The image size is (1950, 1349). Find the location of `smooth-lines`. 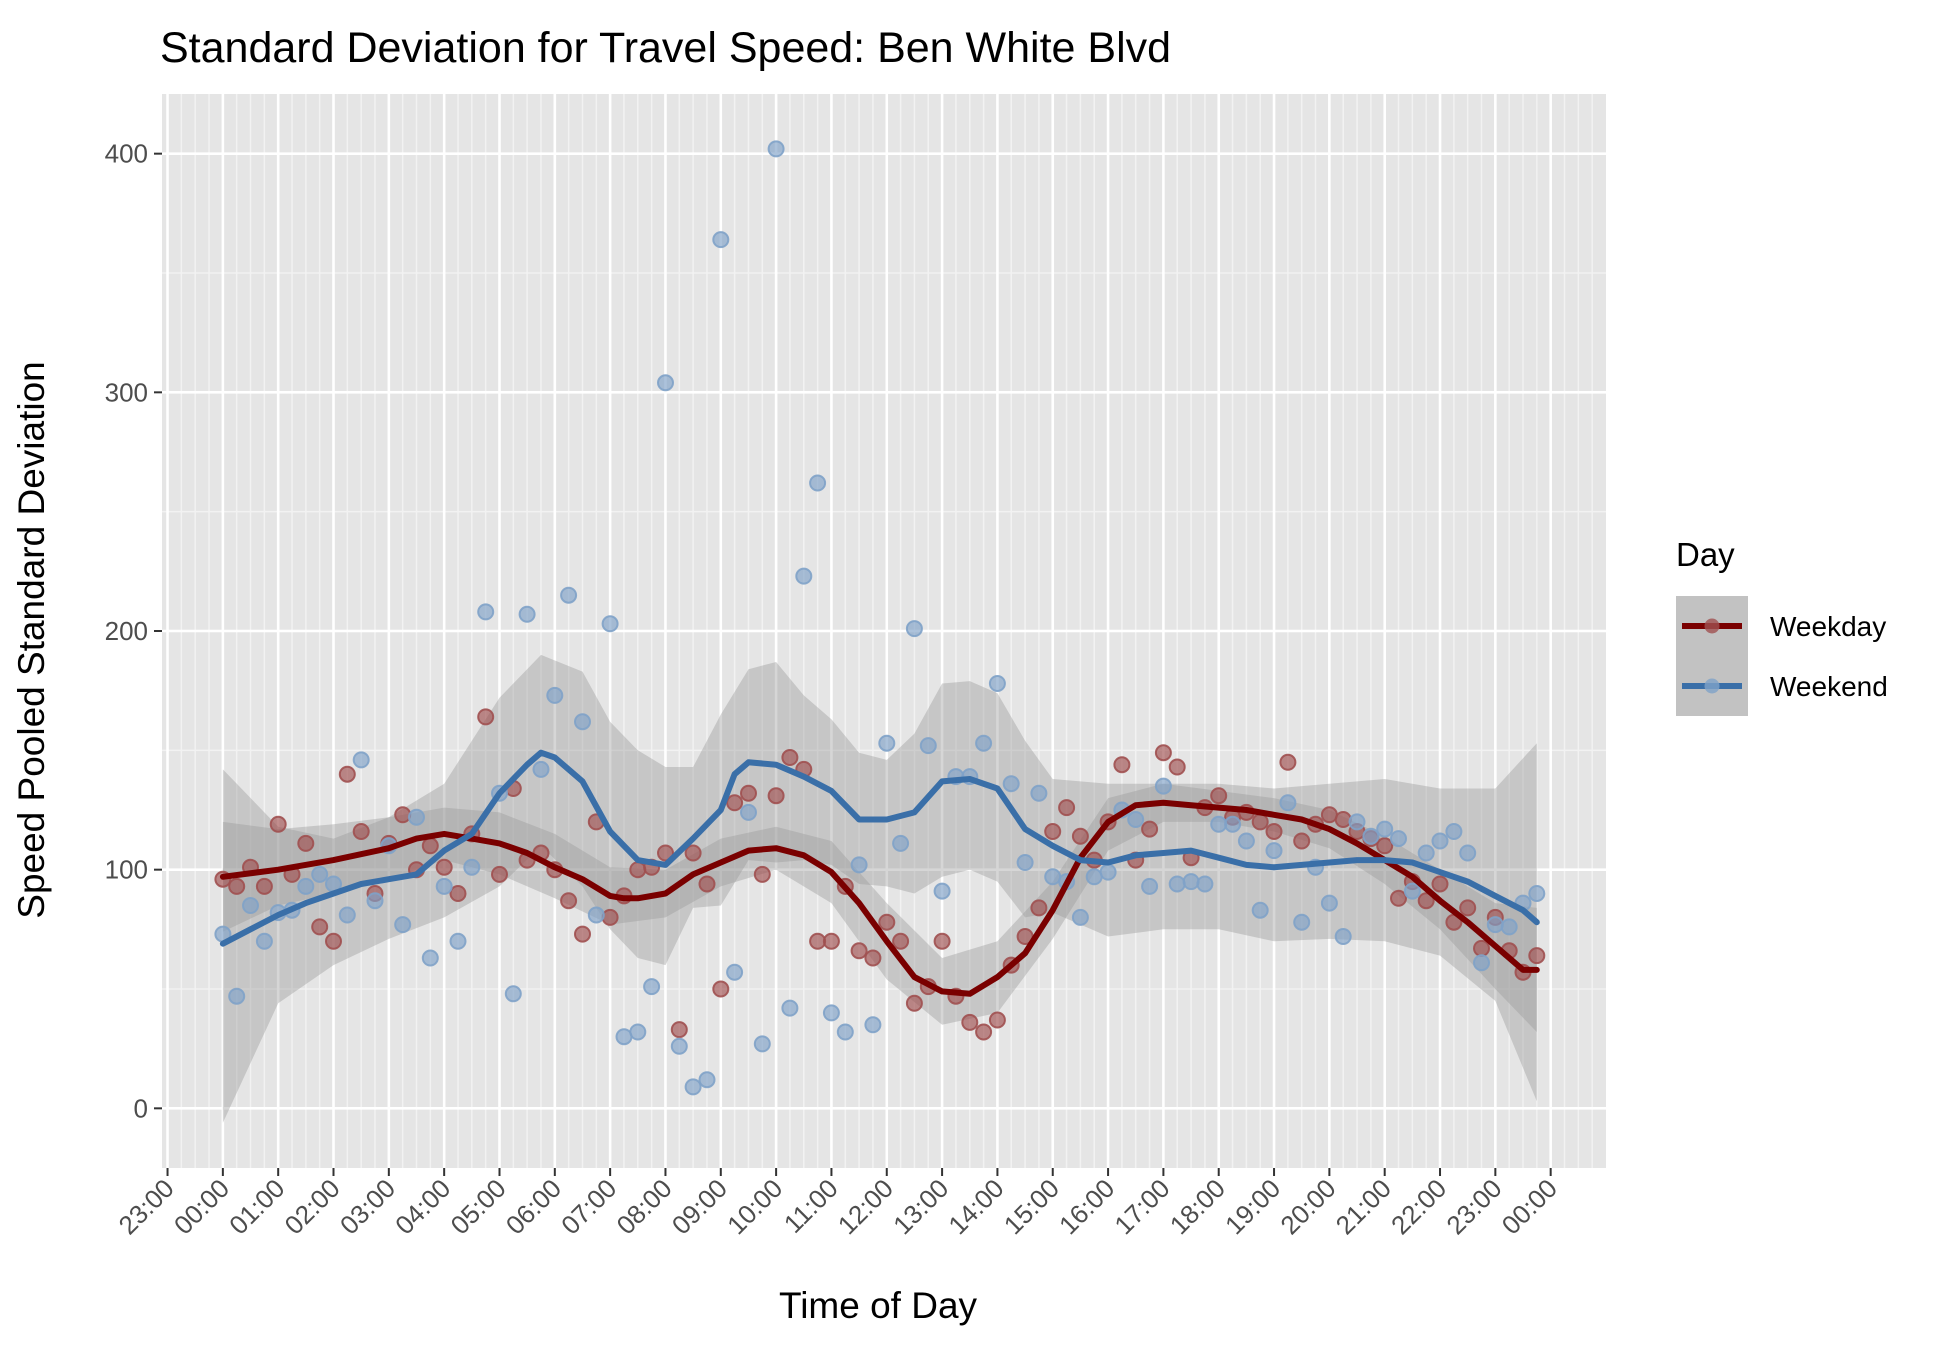

smooth-lines is located at coordinates (879, 873).